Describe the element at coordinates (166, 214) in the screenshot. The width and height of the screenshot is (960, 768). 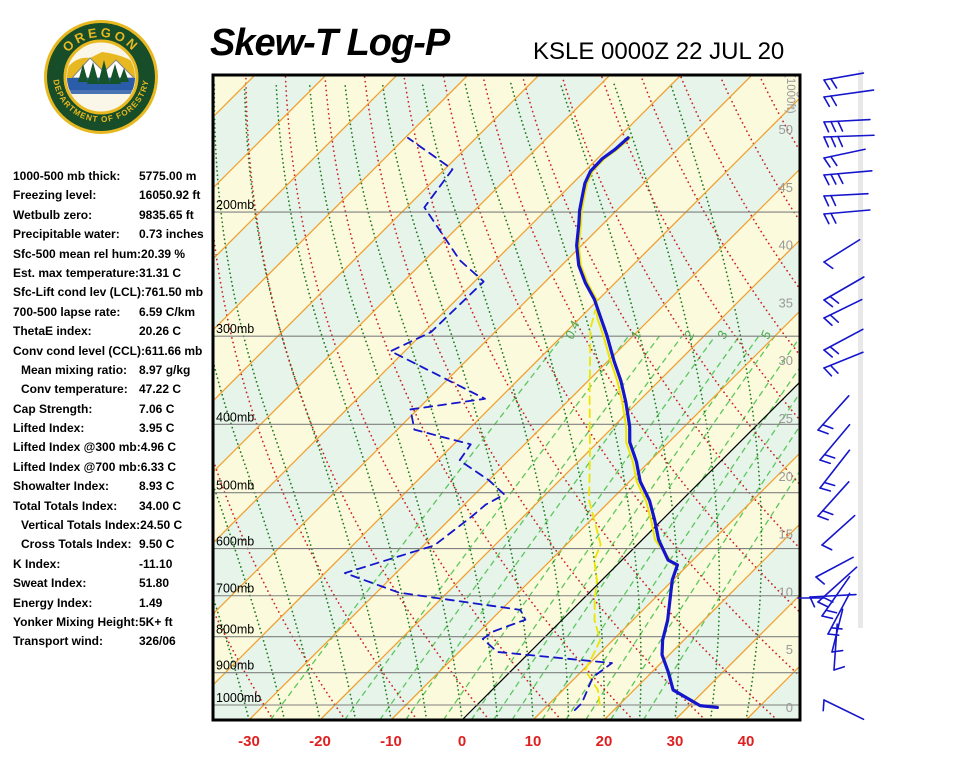
I see `index-value: 9835.65 ft` at that location.